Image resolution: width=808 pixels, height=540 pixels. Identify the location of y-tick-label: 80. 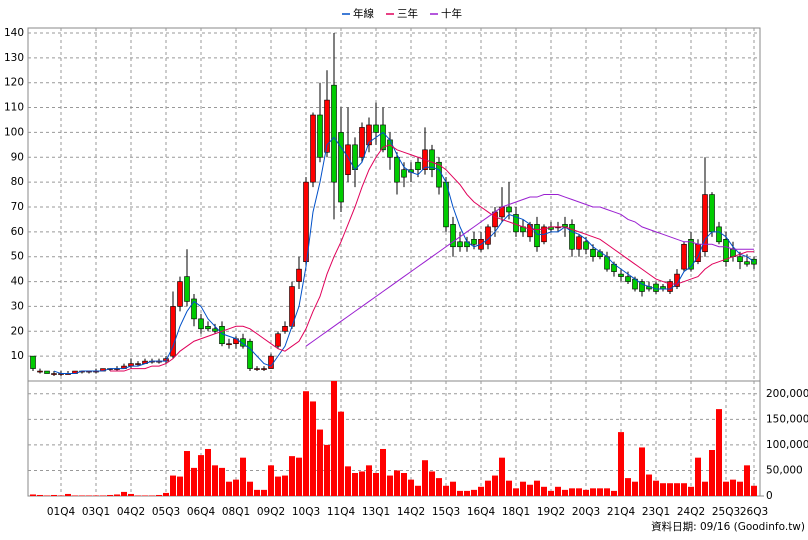
(17, 182).